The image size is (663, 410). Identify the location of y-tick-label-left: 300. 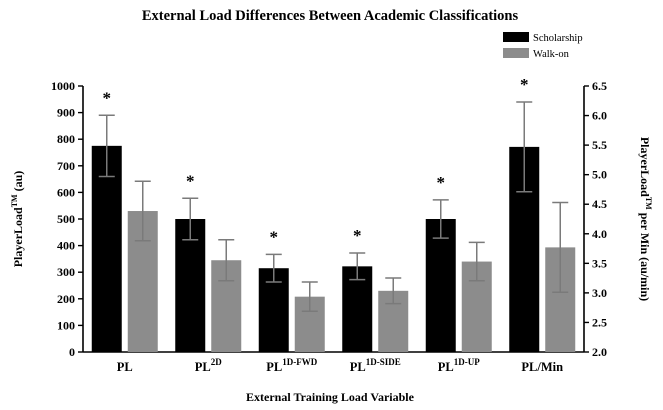
(66, 272).